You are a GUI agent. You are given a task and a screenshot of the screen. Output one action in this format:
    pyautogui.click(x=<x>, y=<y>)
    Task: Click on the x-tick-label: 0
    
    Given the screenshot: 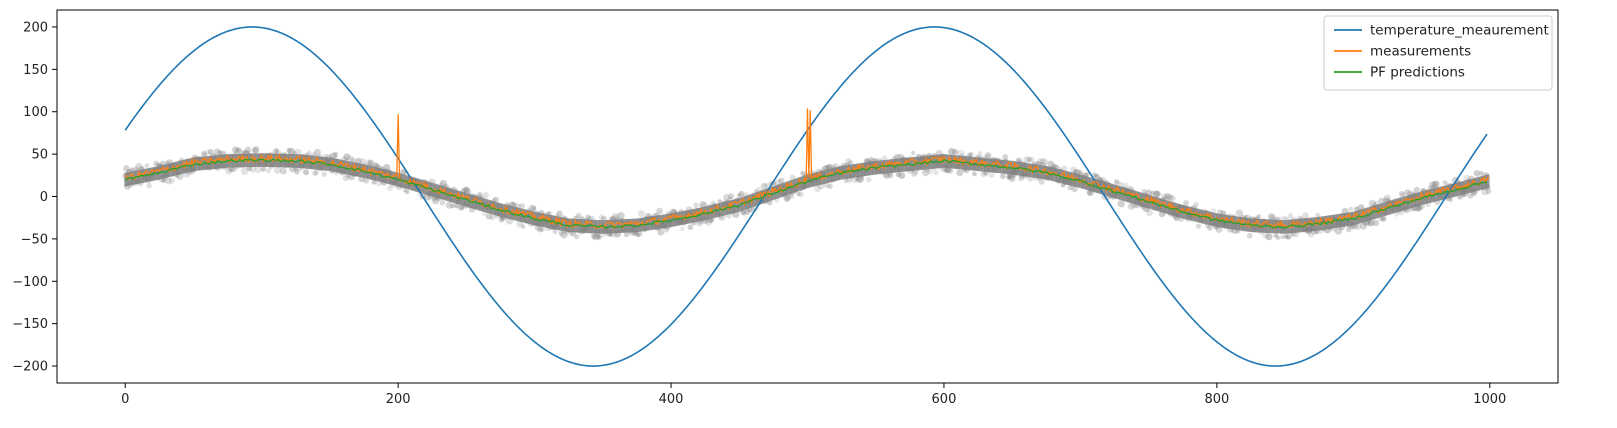 What is the action you would take?
    pyautogui.click(x=125, y=399)
    